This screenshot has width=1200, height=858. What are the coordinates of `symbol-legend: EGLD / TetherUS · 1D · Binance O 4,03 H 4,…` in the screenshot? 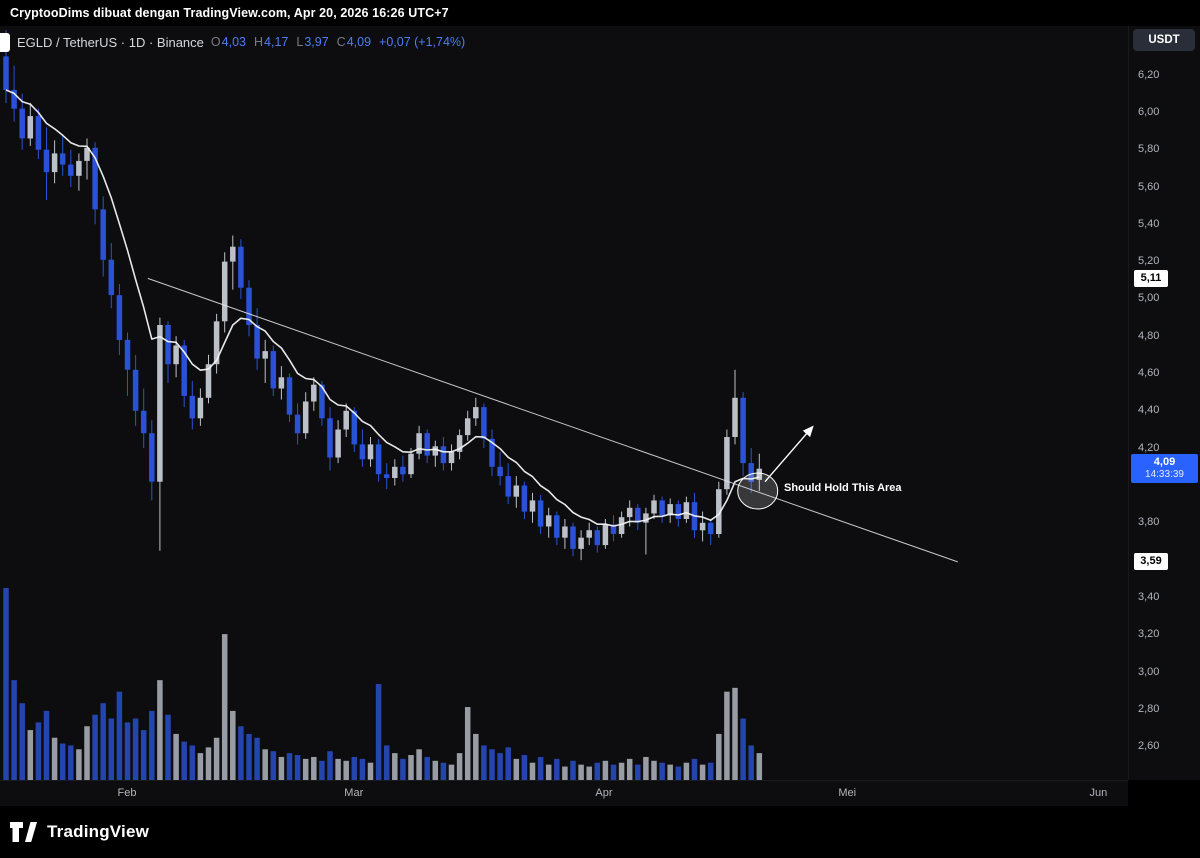 It's located at (232, 42).